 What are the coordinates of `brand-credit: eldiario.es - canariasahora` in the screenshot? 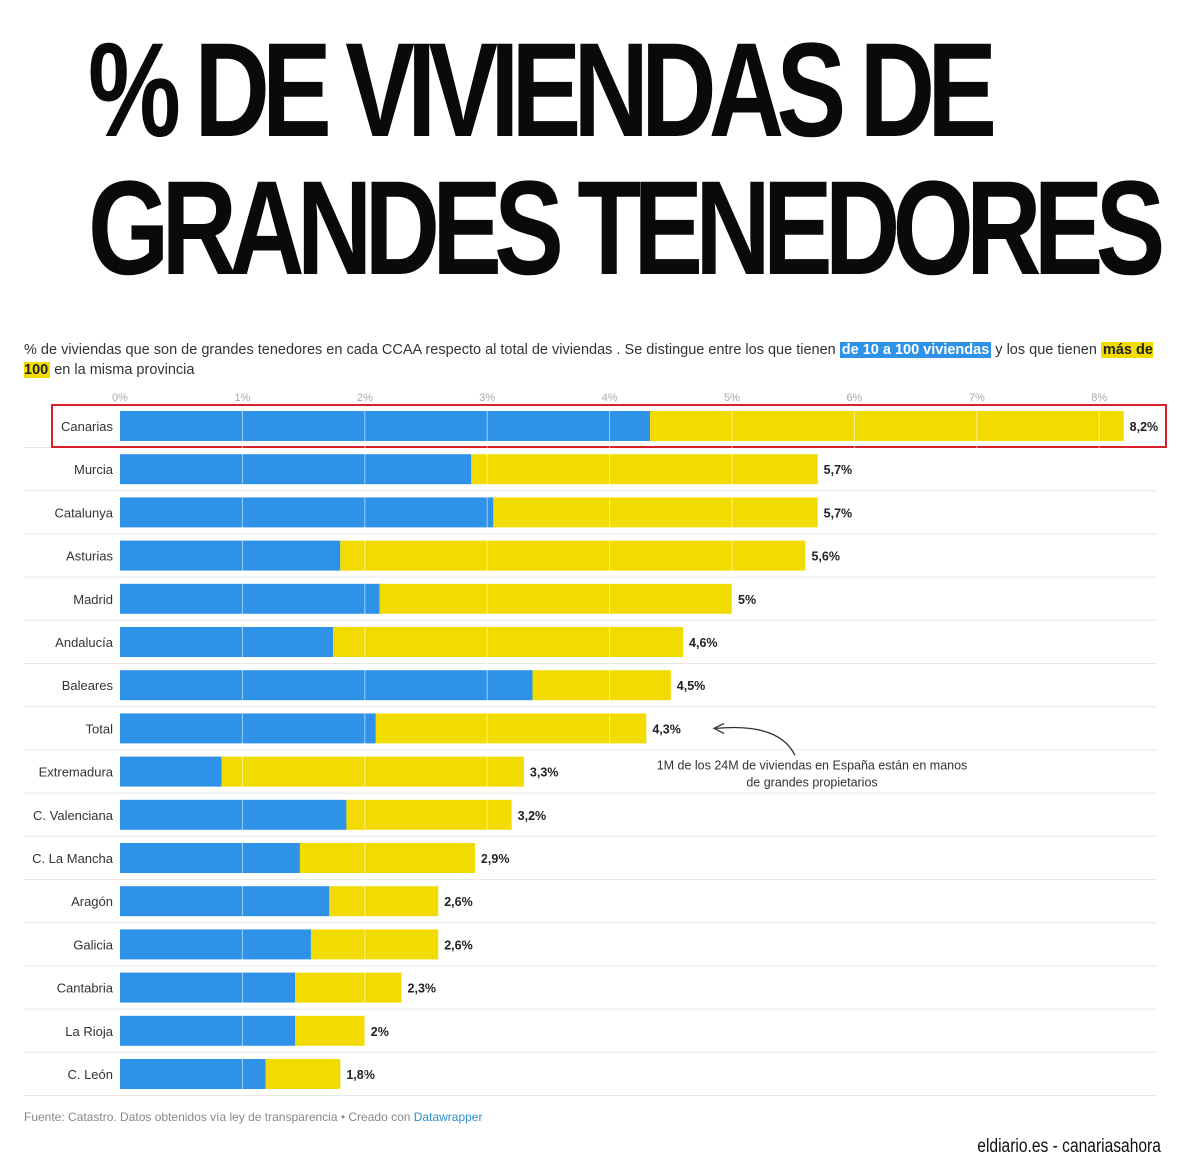 It's located at (1069, 1146).